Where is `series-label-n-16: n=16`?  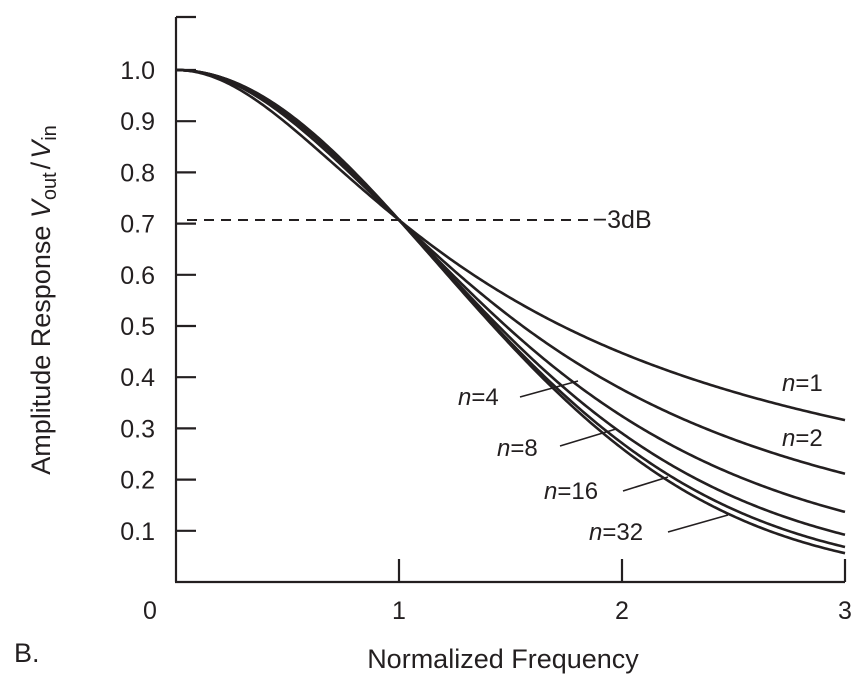 series-label-n-16: n=16 is located at coordinates (571, 491).